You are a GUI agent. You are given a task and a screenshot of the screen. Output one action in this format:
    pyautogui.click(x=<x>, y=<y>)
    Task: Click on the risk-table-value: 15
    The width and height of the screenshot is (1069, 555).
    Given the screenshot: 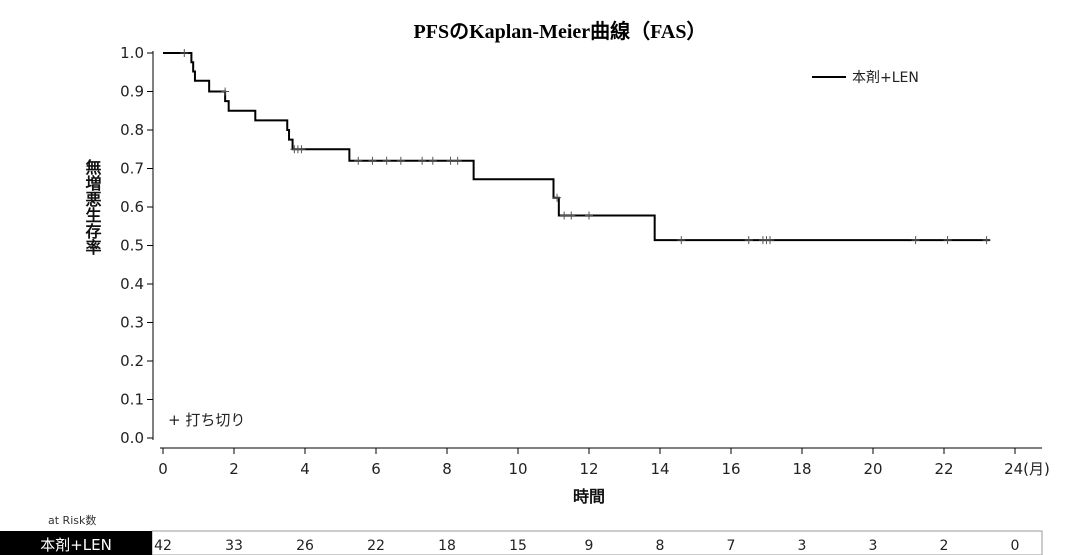 What is the action you would take?
    pyautogui.click(x=518, y=546)
    